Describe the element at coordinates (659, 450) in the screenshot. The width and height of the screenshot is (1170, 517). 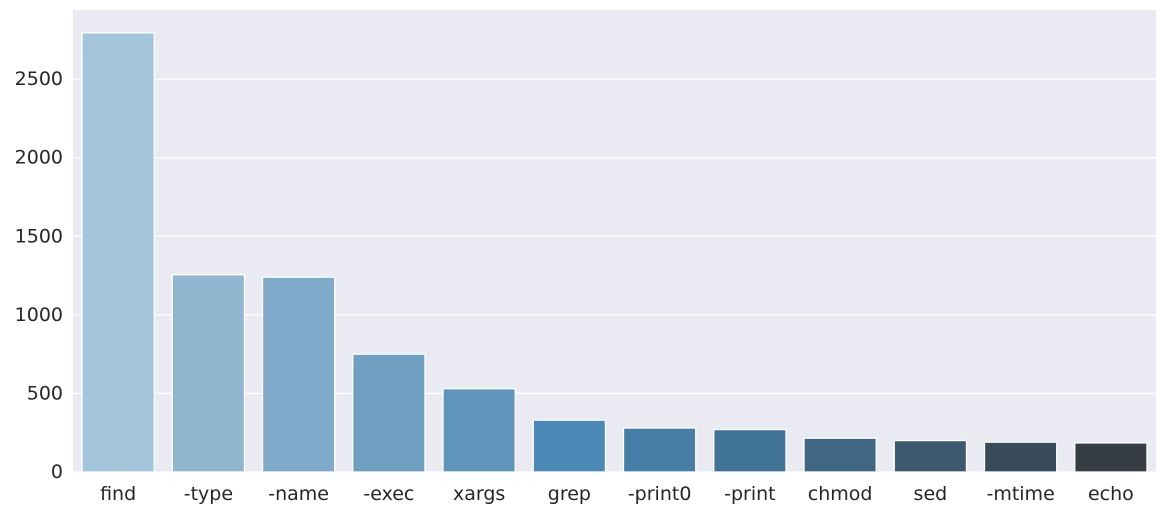
I see `bar-print0` at that location.